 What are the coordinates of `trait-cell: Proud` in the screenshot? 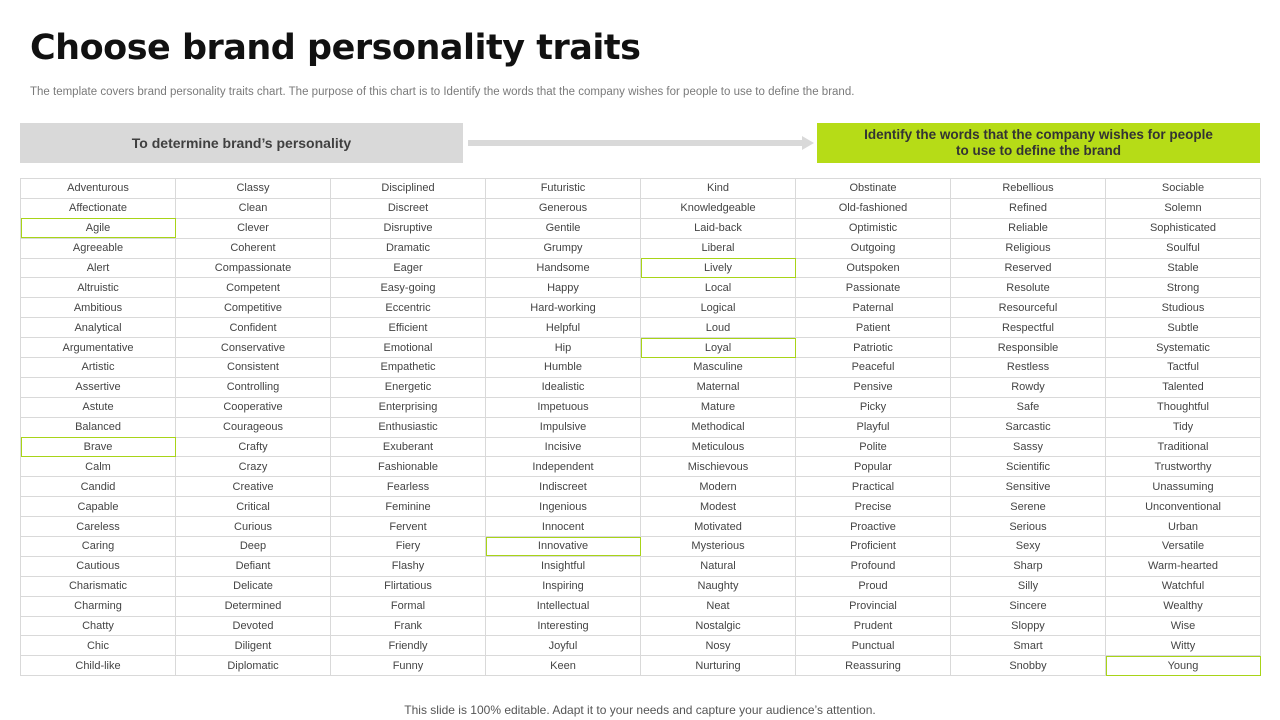 It's located at (873, 586).